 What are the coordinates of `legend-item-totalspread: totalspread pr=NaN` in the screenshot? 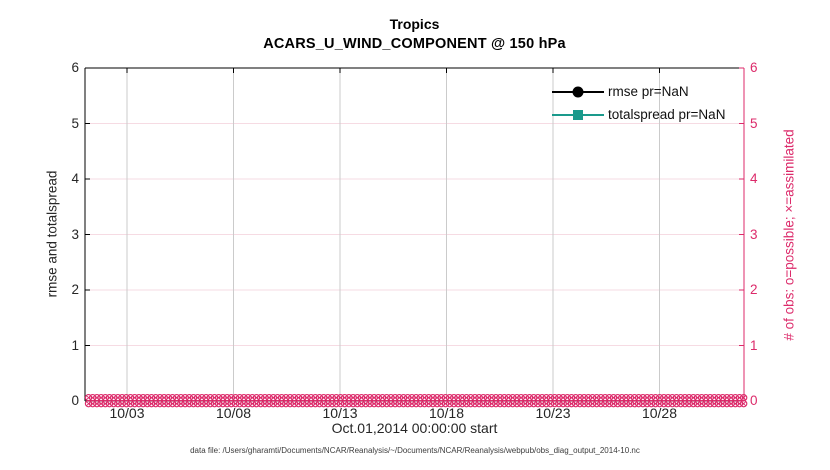 It's located at (638, 114).